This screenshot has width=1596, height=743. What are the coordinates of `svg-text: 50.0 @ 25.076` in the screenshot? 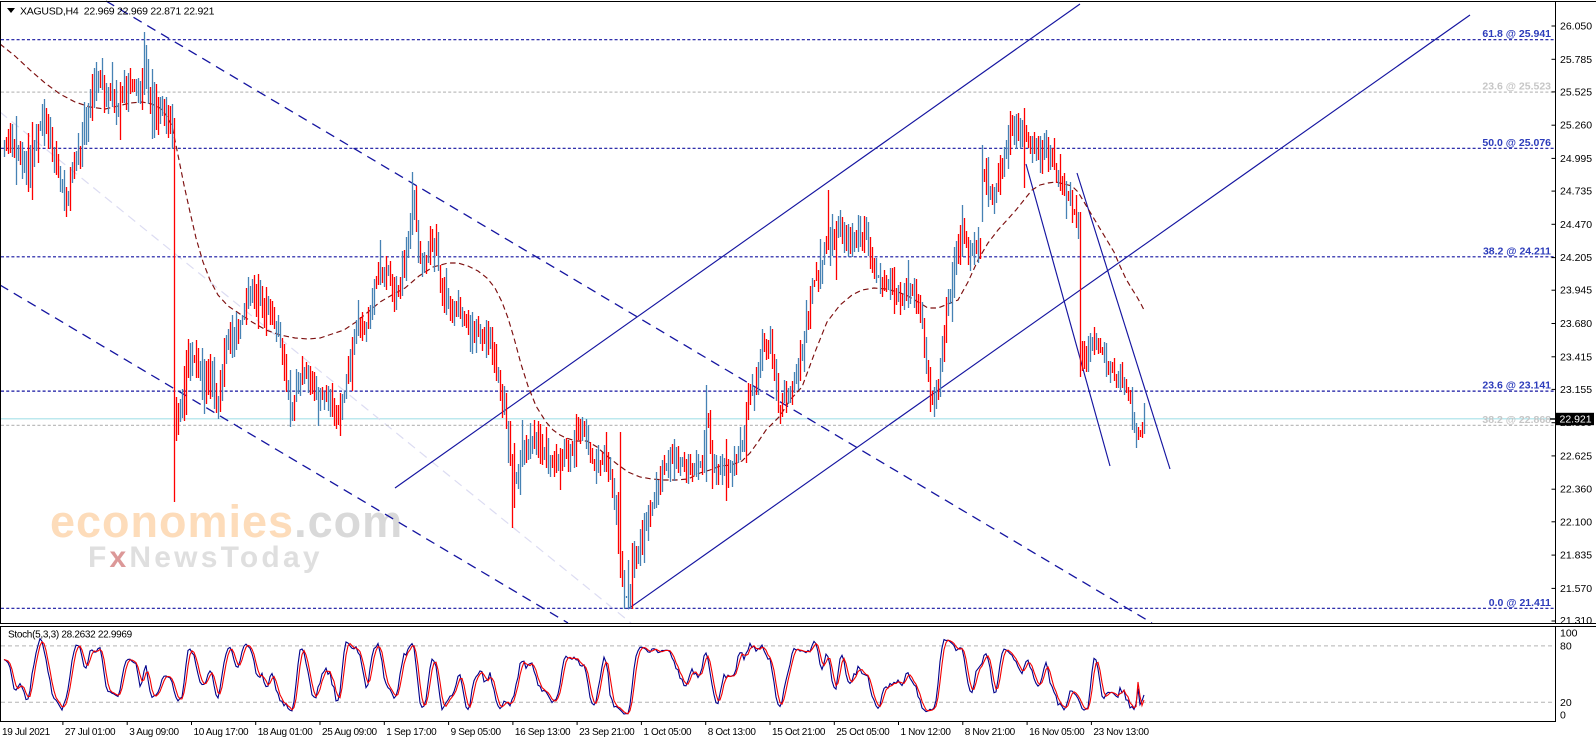 It's located at (1516, 143).